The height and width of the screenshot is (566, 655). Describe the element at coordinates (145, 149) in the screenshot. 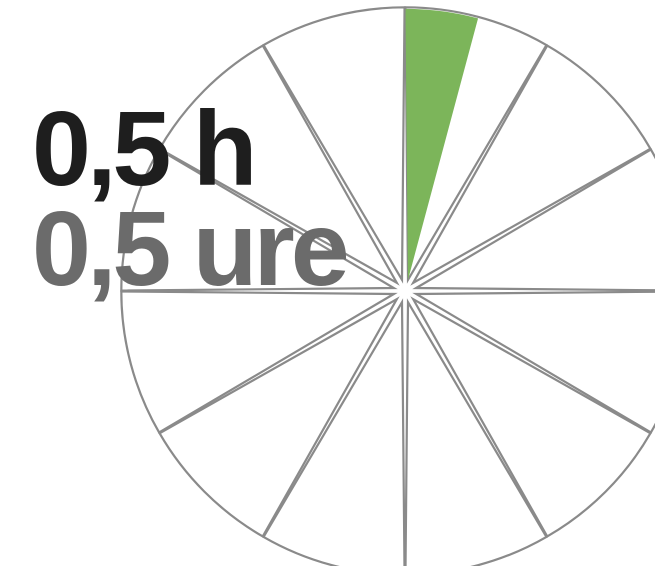

I see `duration-hours-label: 0,5 h` at that location.